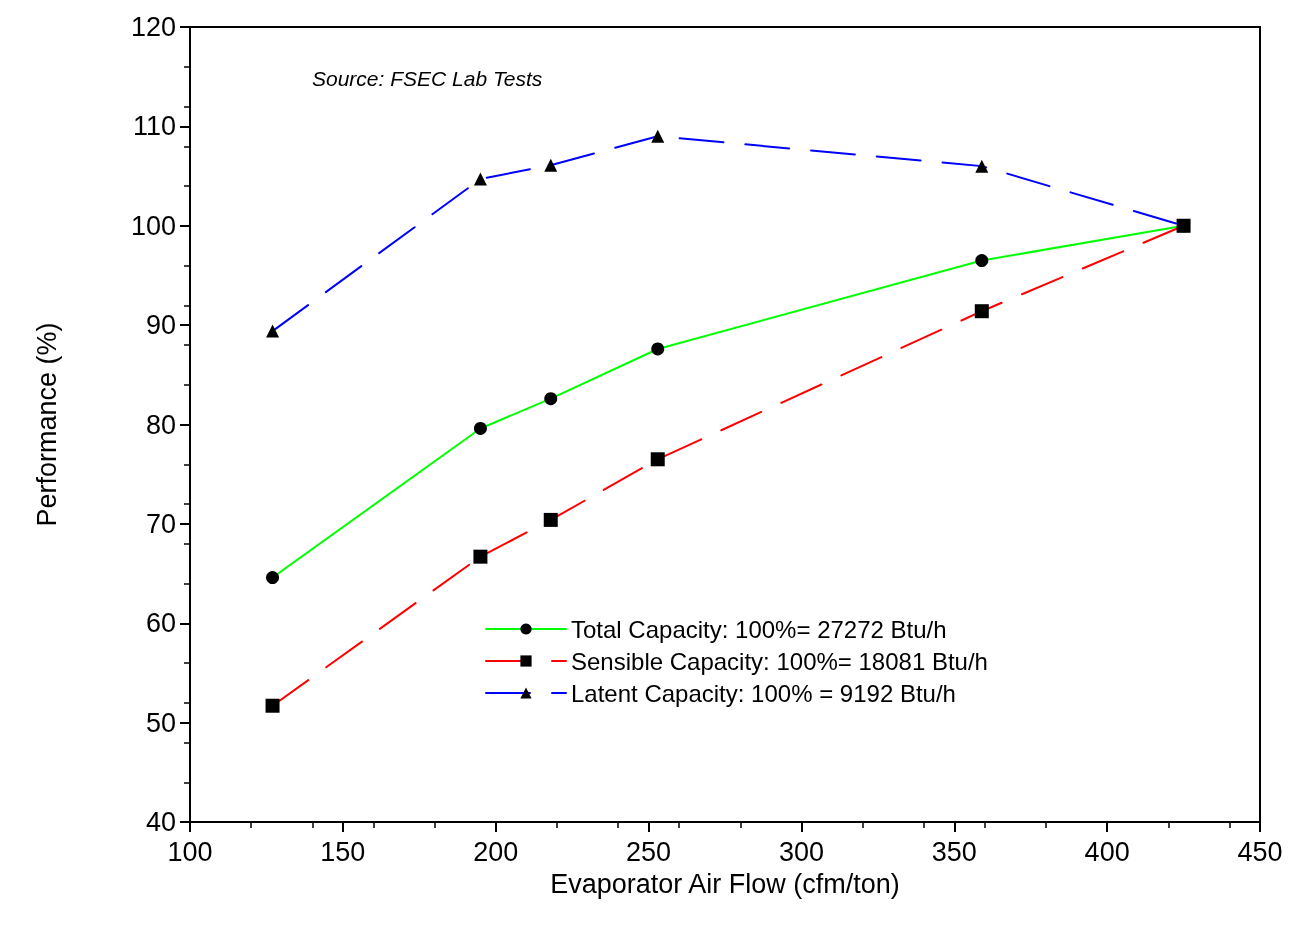 The height and width of the screenshot is (933, 1299). Describe the element at coordinates (160, 822) in the screenshot. I see `y-tick-label: 40` at that location.